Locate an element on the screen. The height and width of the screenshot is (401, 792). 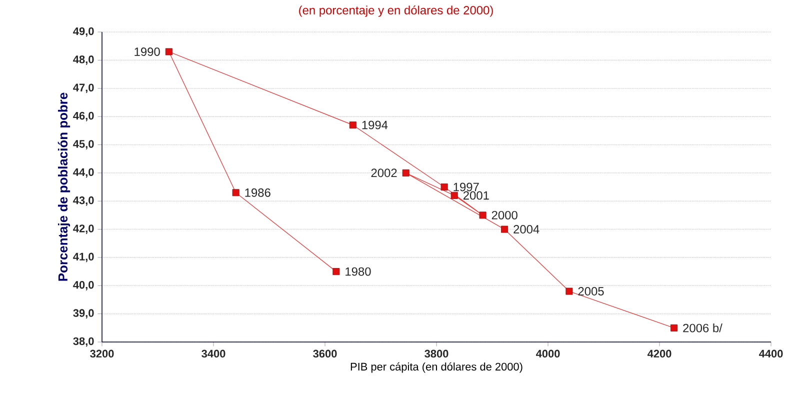
y-tick-label: 48,0 is located at coordinates (83, 60).